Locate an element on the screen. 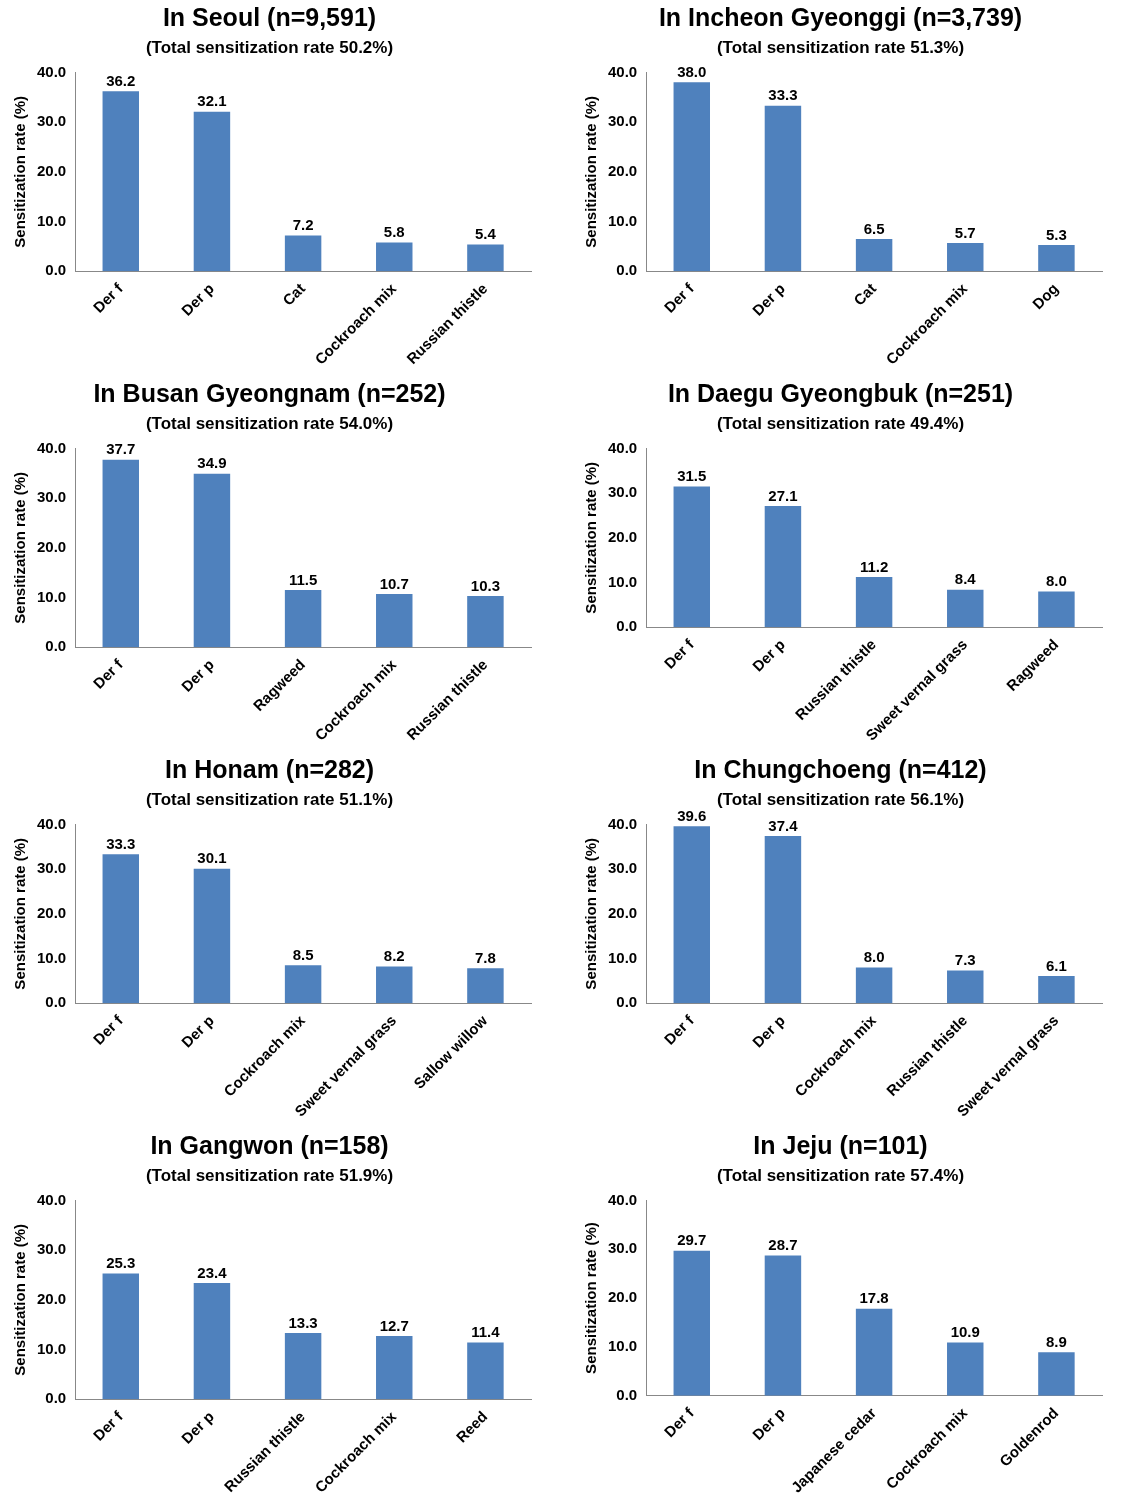  data-label: 10.3 is located at coordinates (485, 585).